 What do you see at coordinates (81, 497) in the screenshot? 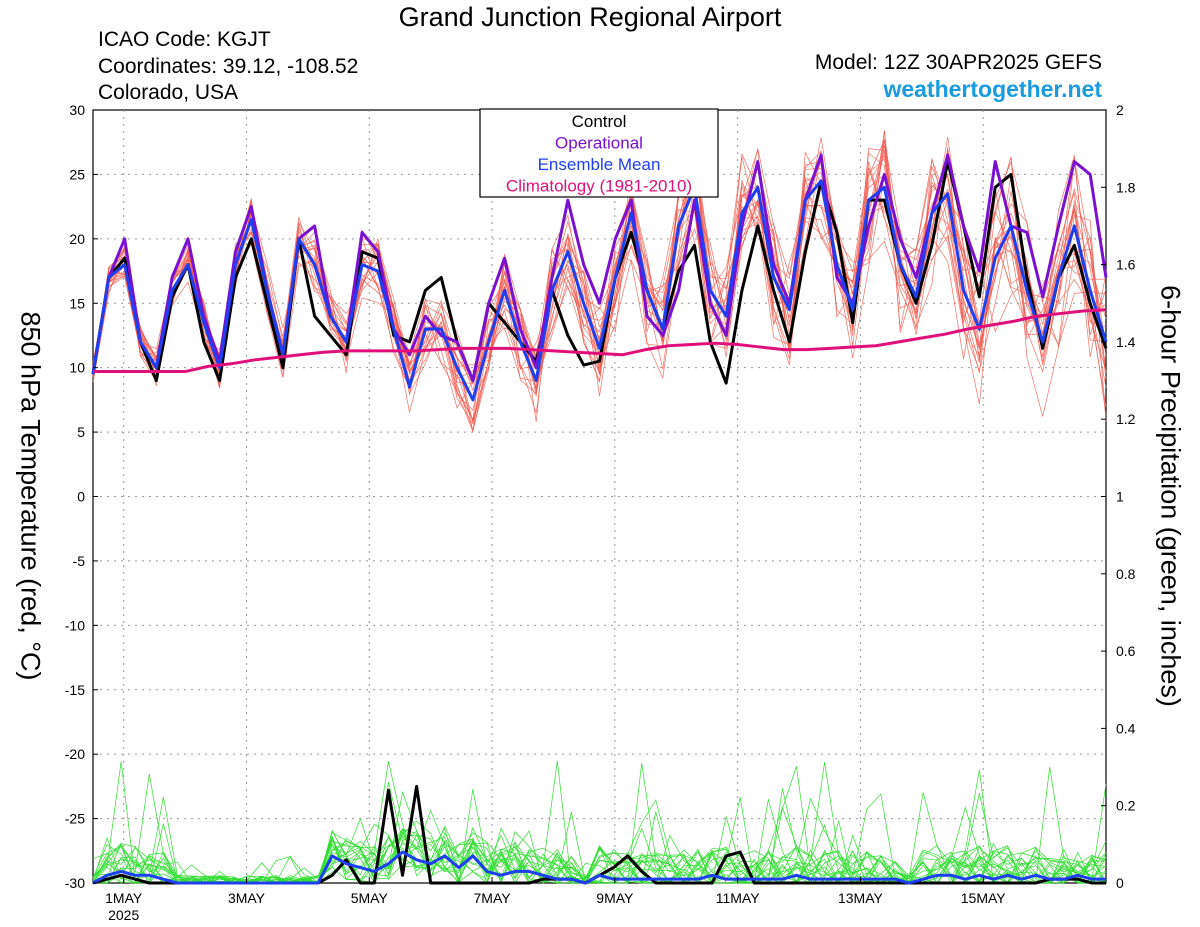
I see `y-tick-label: 0` at bounding box center [81, 497].